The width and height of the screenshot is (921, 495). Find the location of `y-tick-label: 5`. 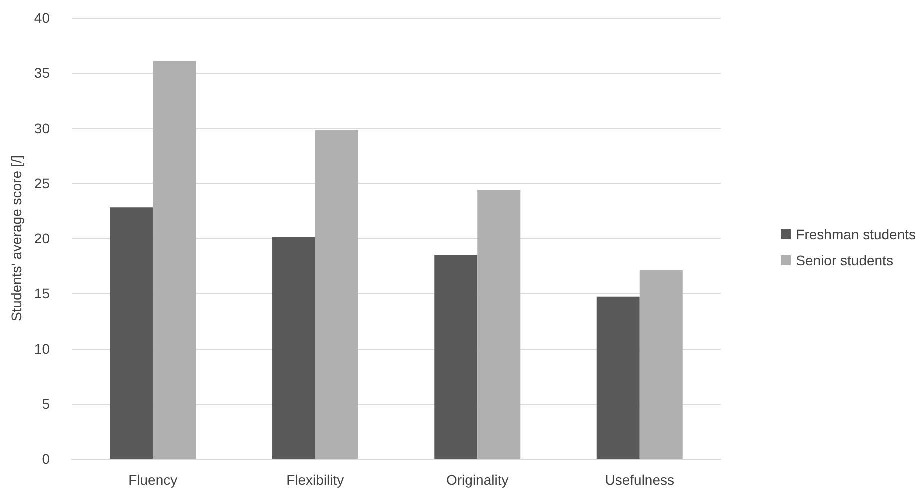

y-tick-label: 5 is located at coordinates (46, 404).